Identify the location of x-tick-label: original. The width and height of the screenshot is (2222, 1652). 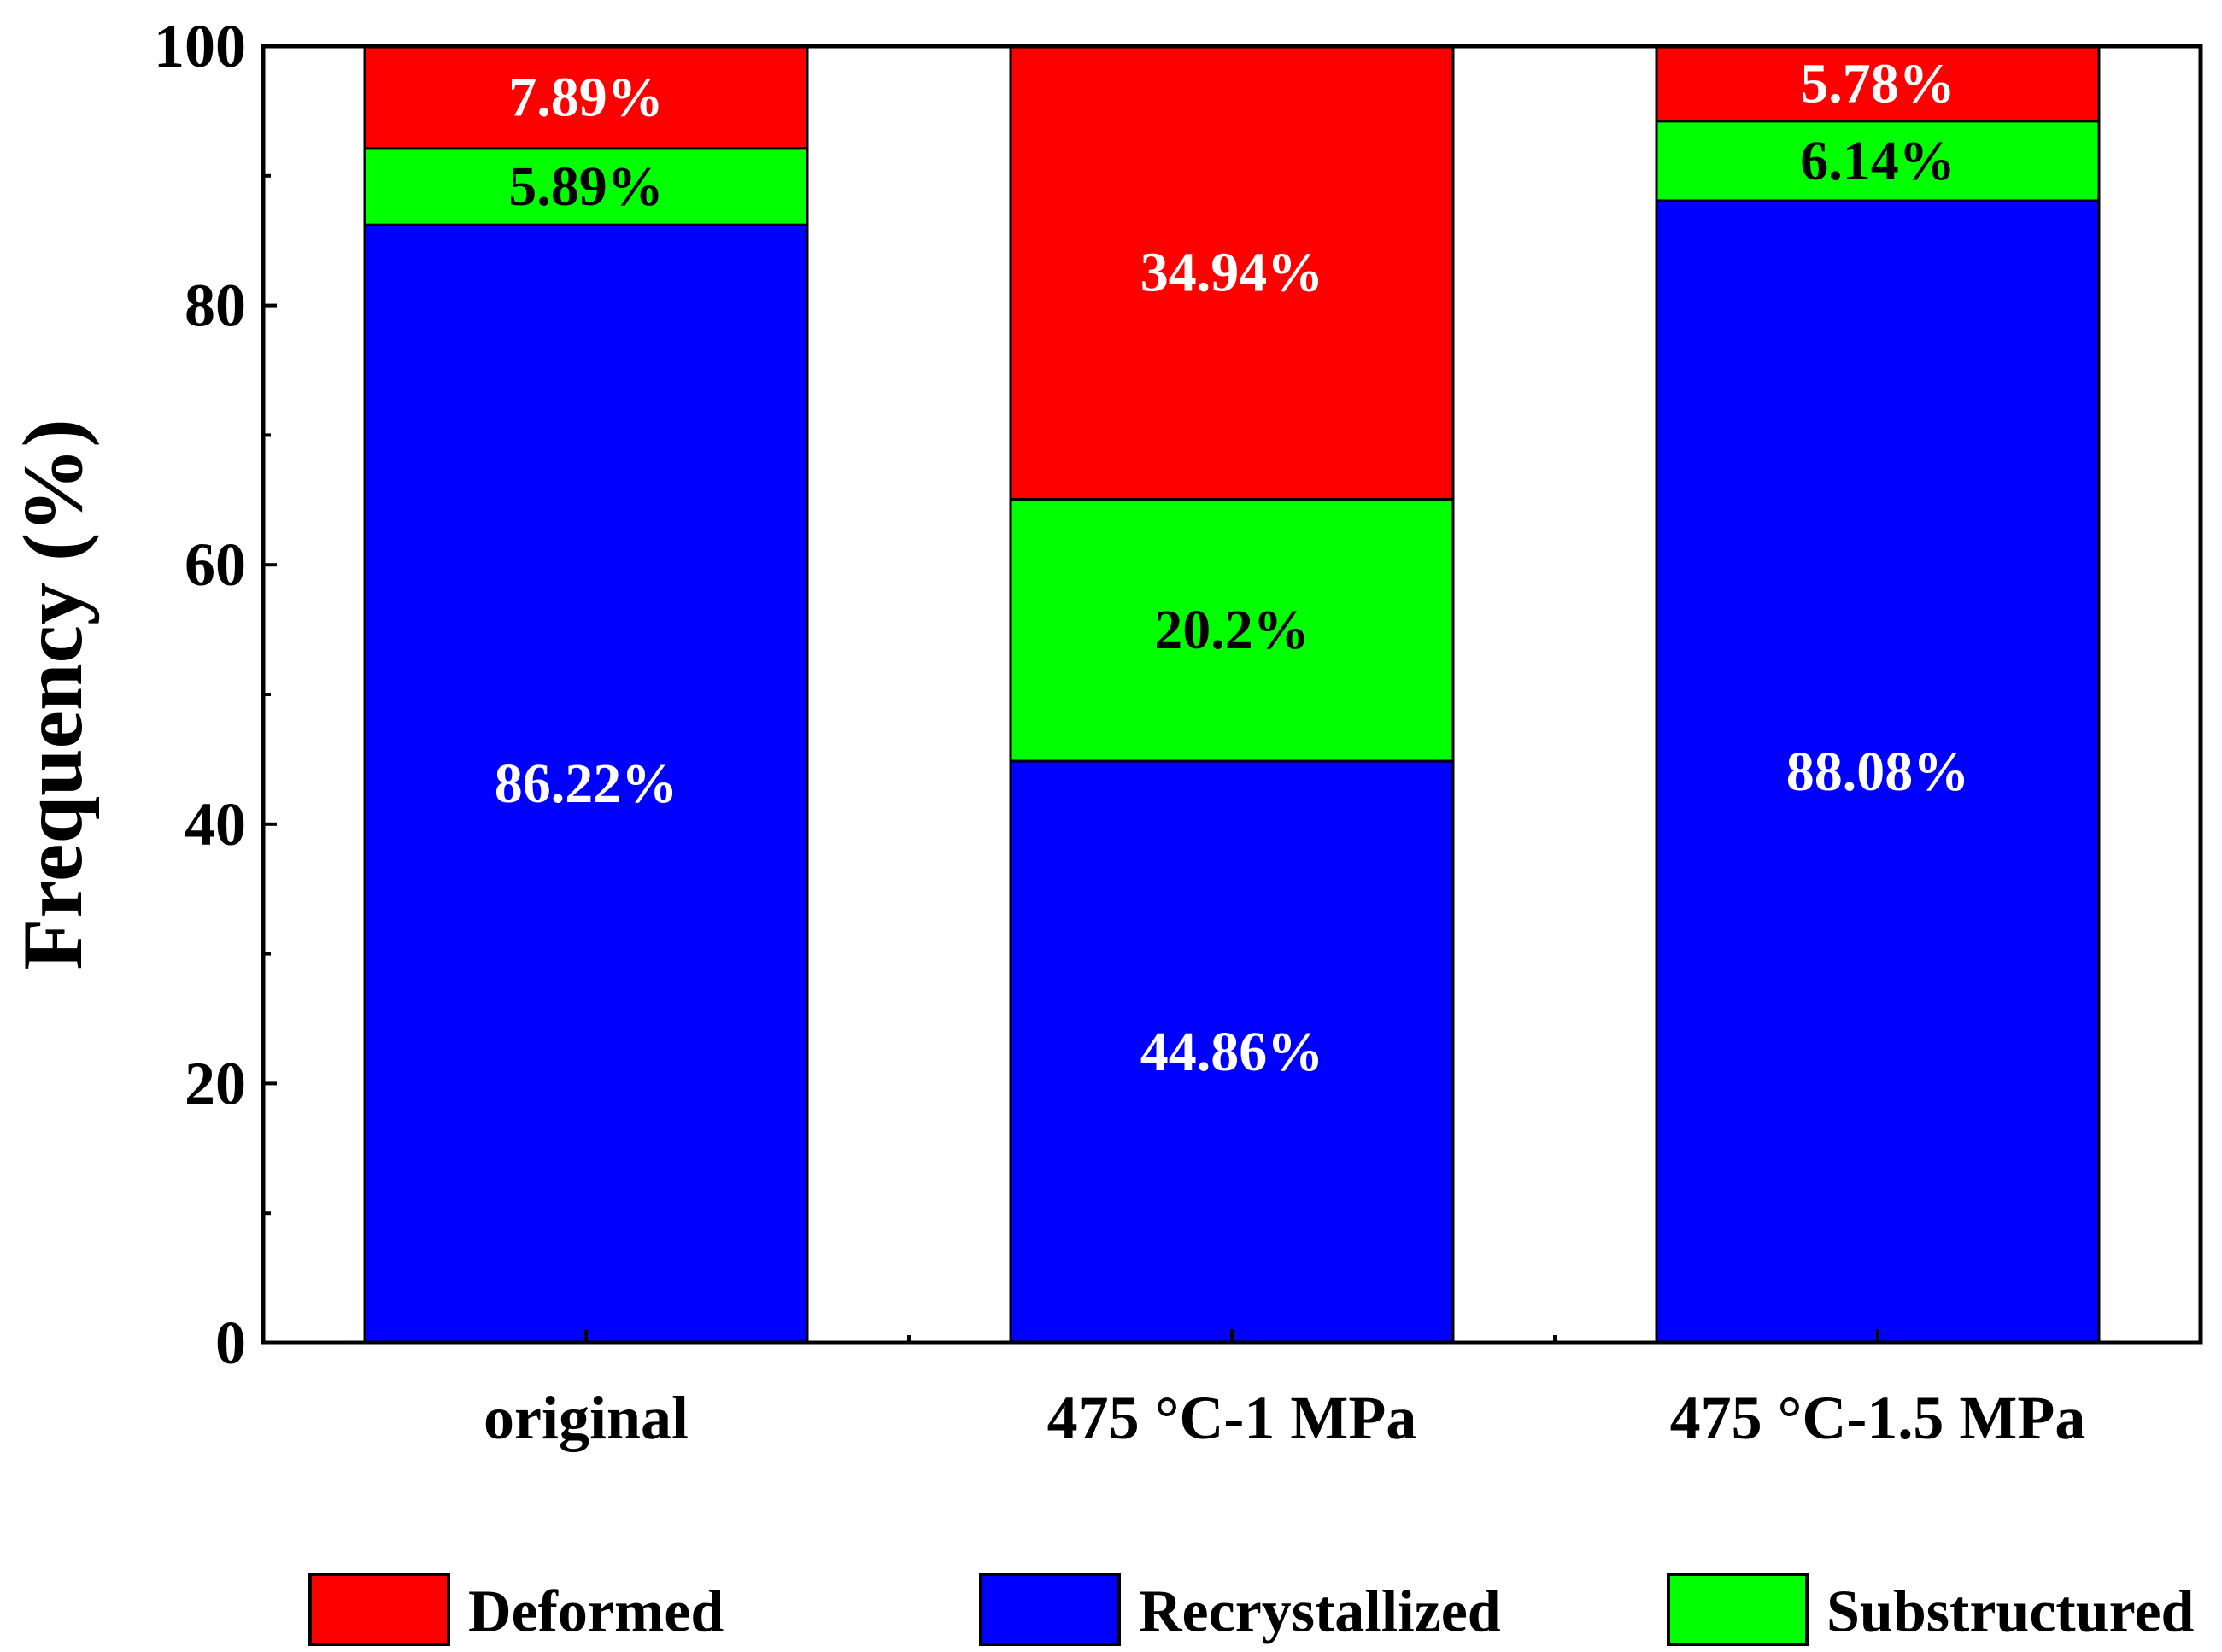
(586, 1418).